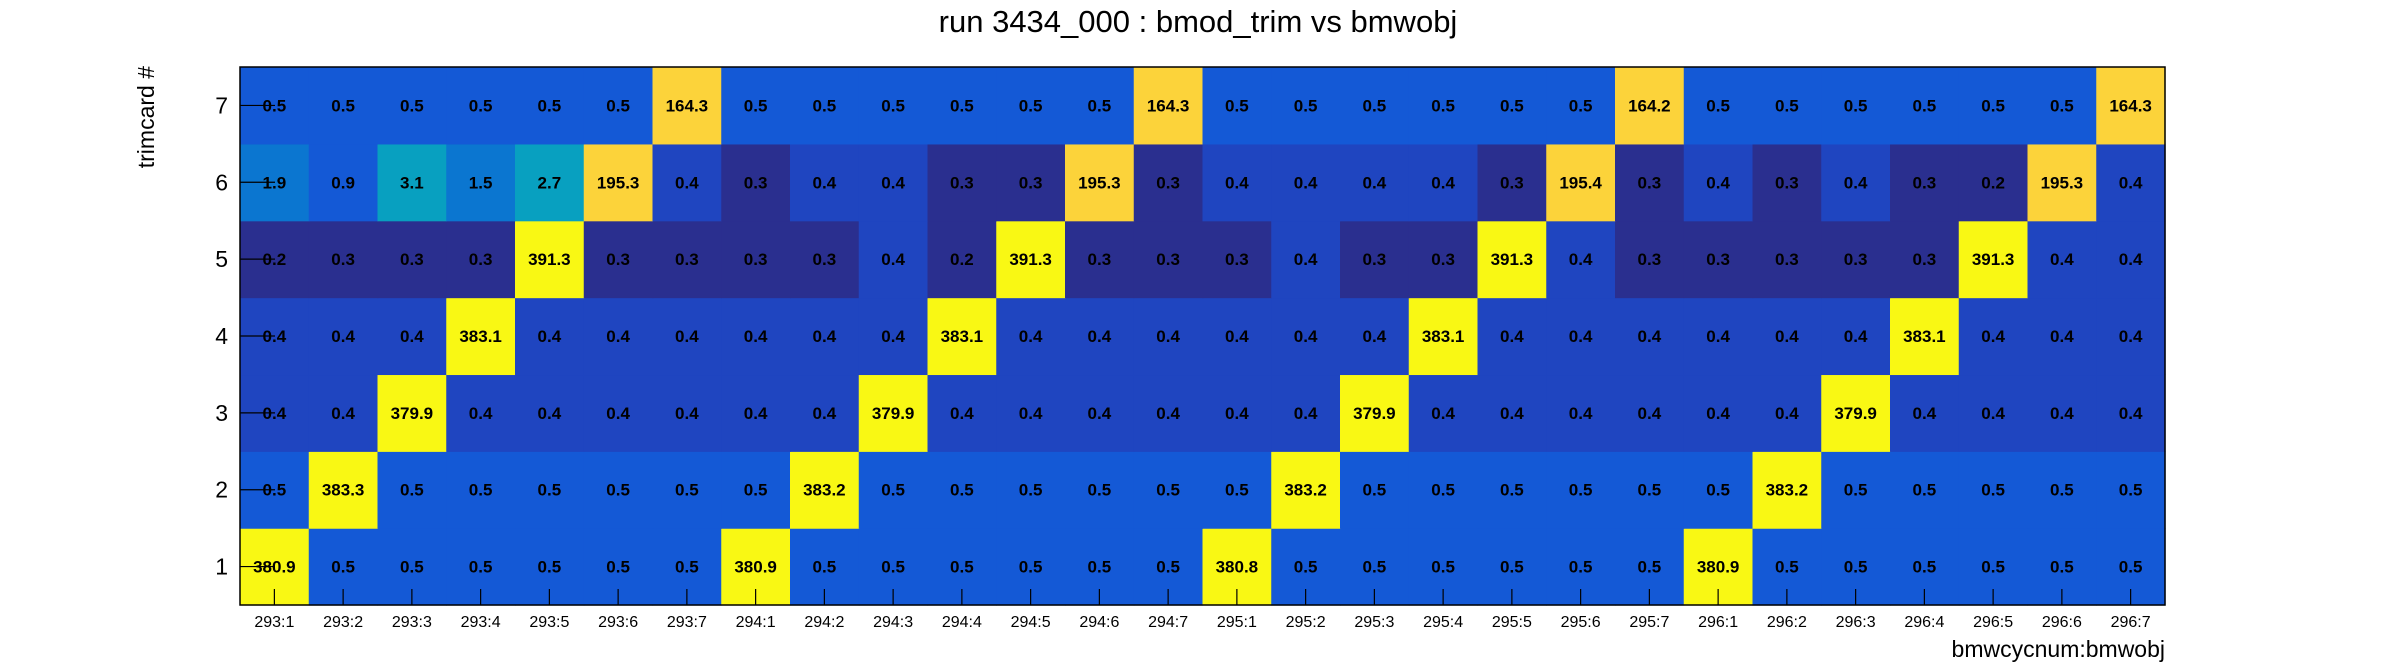  Describe the element at coordinates (618, 622) in the screenshot. I see `x-tick-label: 293:6` at that location.